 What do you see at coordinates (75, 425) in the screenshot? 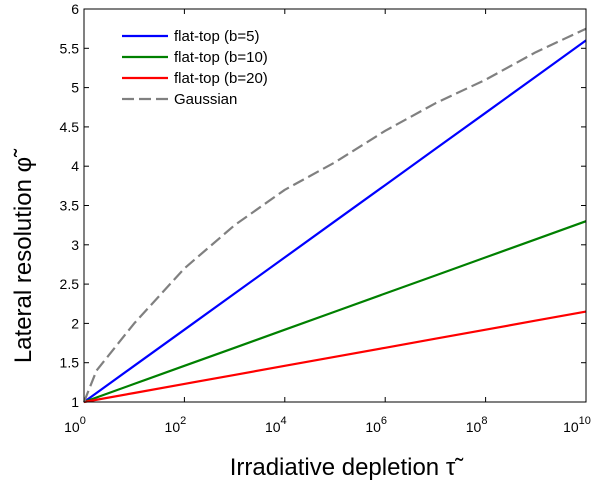
I see `x-tick-label: 10⁰` at bounding box center [75, 425].